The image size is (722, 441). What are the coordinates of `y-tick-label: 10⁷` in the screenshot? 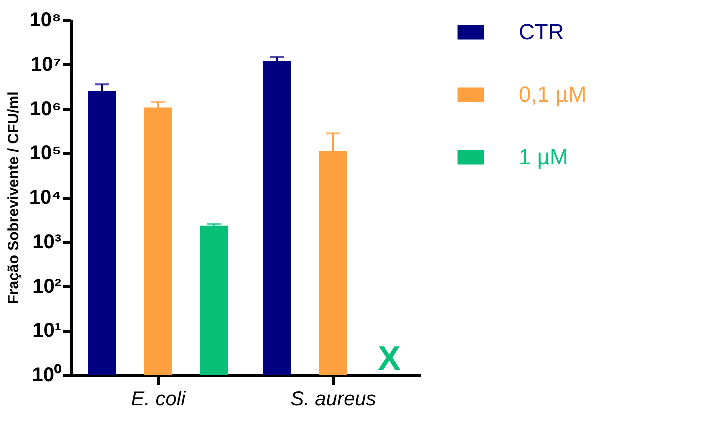 It's located at (46, 65).